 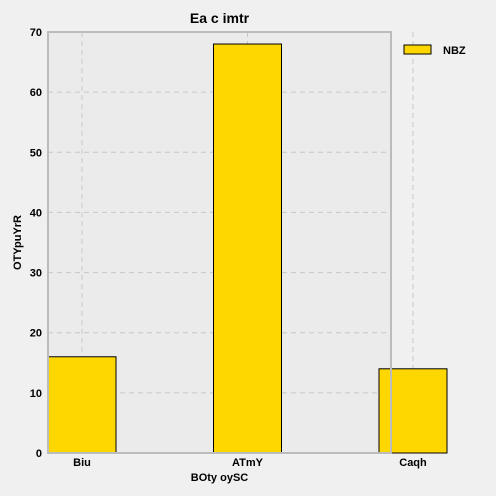 I want to click on y-tick-label: 70, so click(x=36, y=33).